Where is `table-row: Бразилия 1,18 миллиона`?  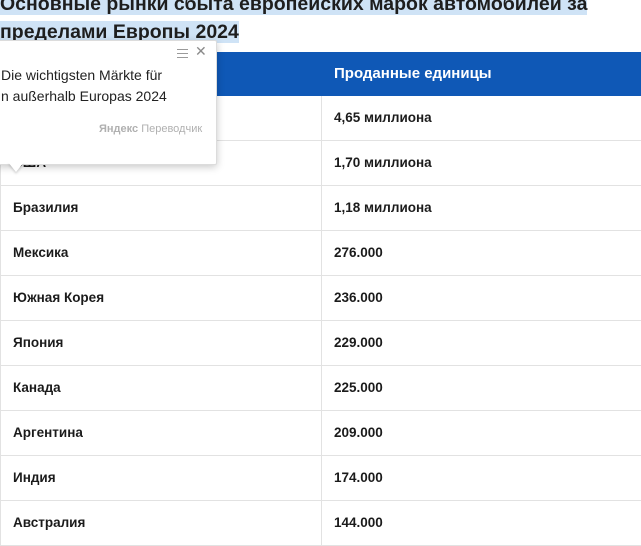
table-row: Бразилия 1,18 миллиона is located at coordinates (321, 208).